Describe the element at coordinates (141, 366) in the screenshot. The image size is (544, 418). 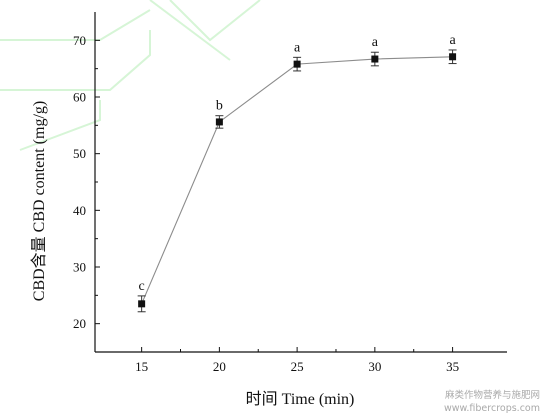
I see `x-tick-label: 15` at that location.